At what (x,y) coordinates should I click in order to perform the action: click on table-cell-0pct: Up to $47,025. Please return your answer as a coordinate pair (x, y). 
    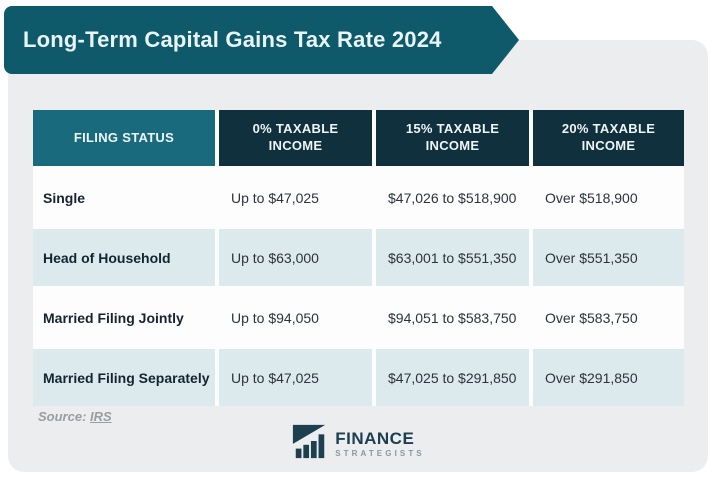
    Looking at the image, I should click on (295, 197).